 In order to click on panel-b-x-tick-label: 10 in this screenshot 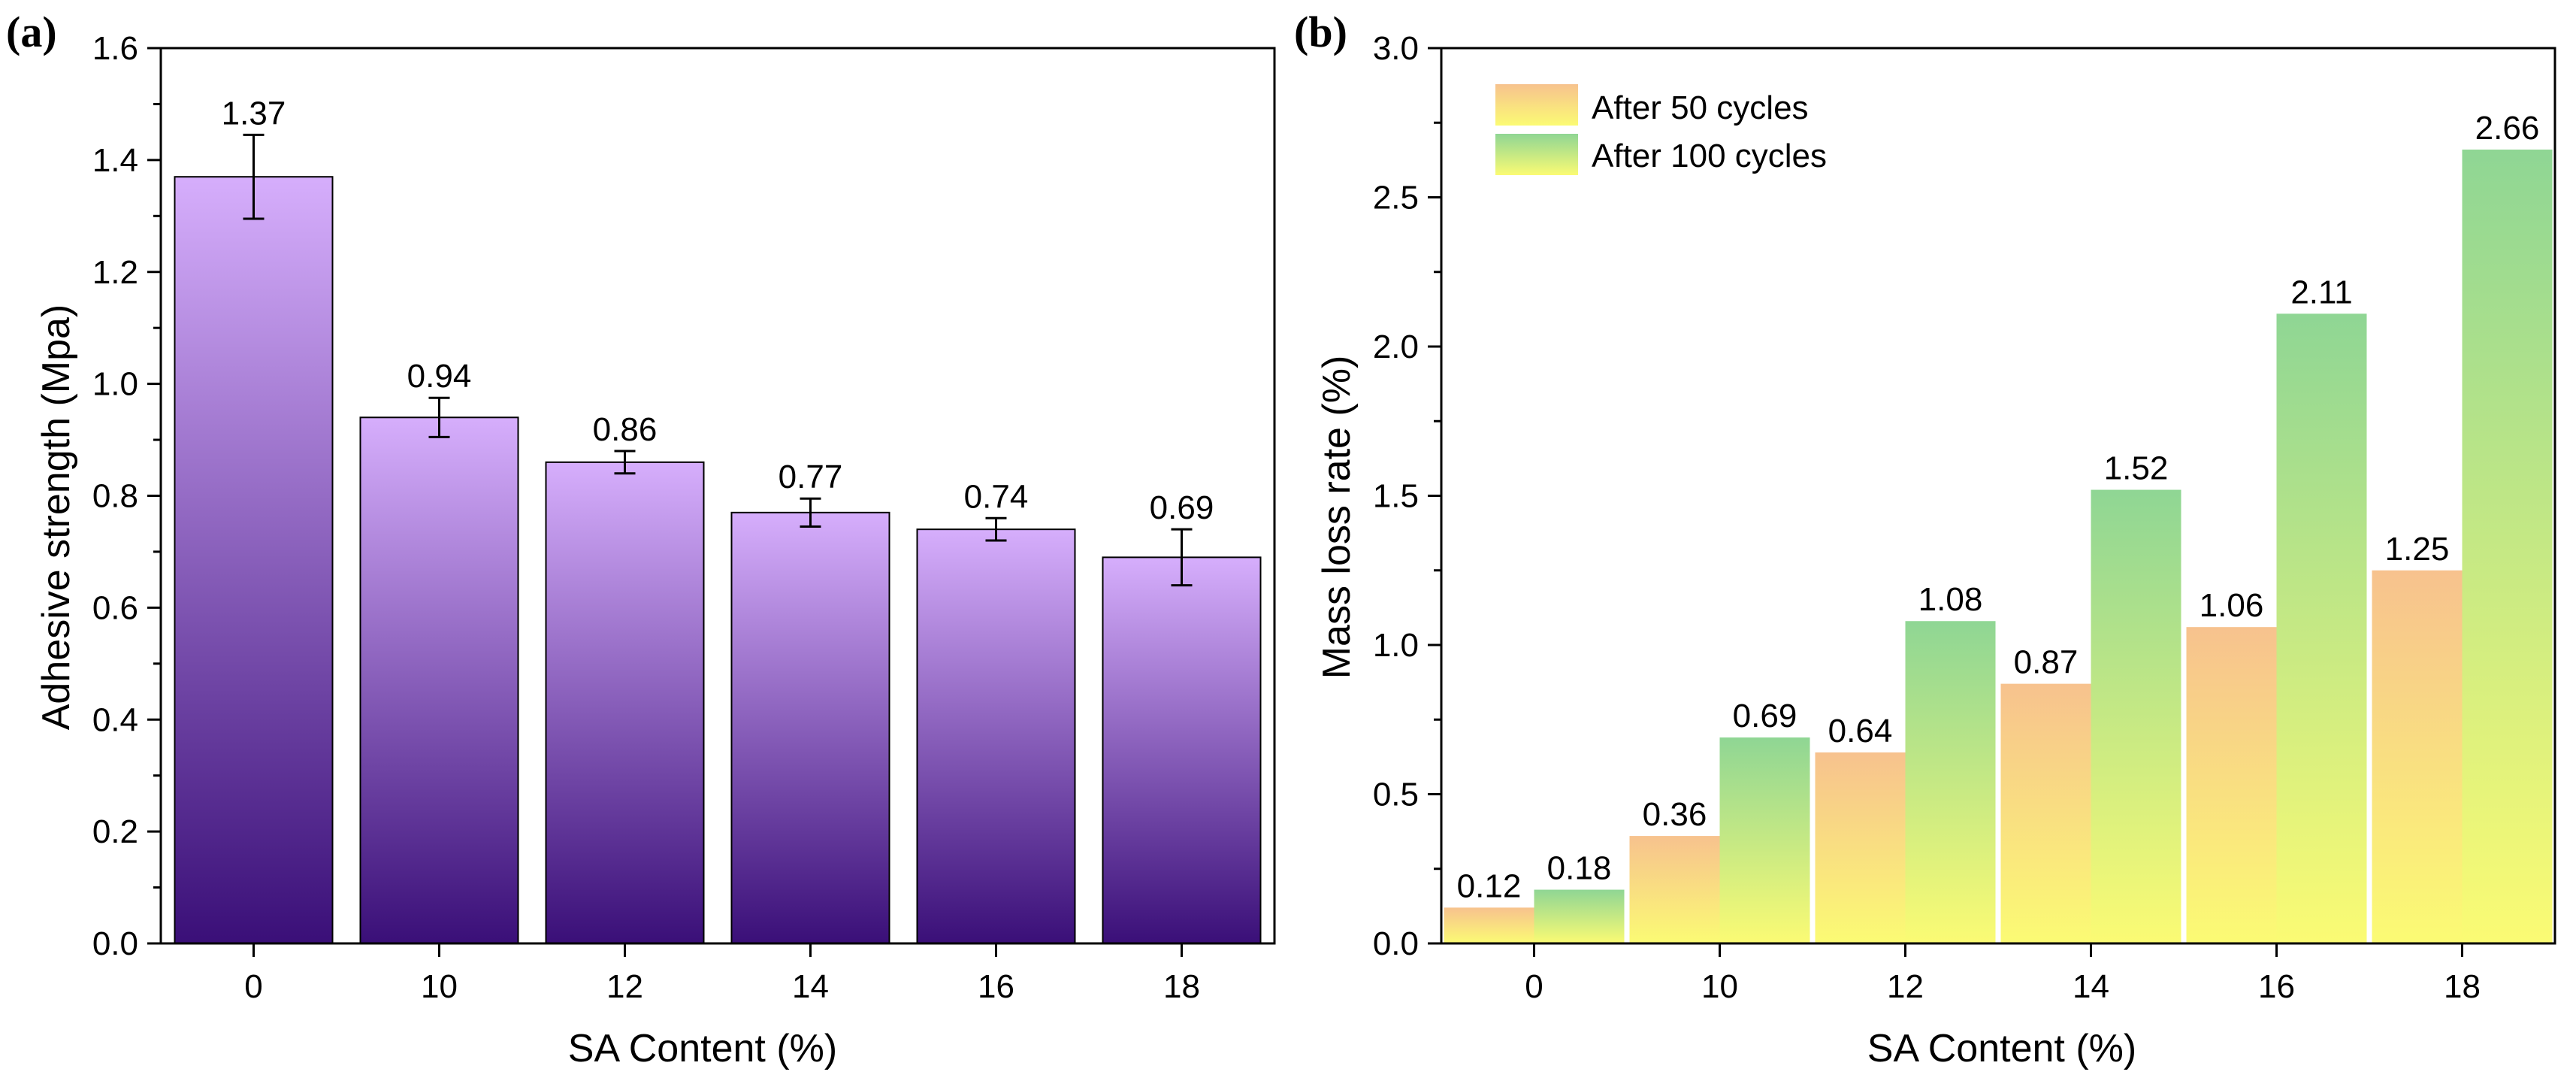, I will do `click(1720, 986)`.